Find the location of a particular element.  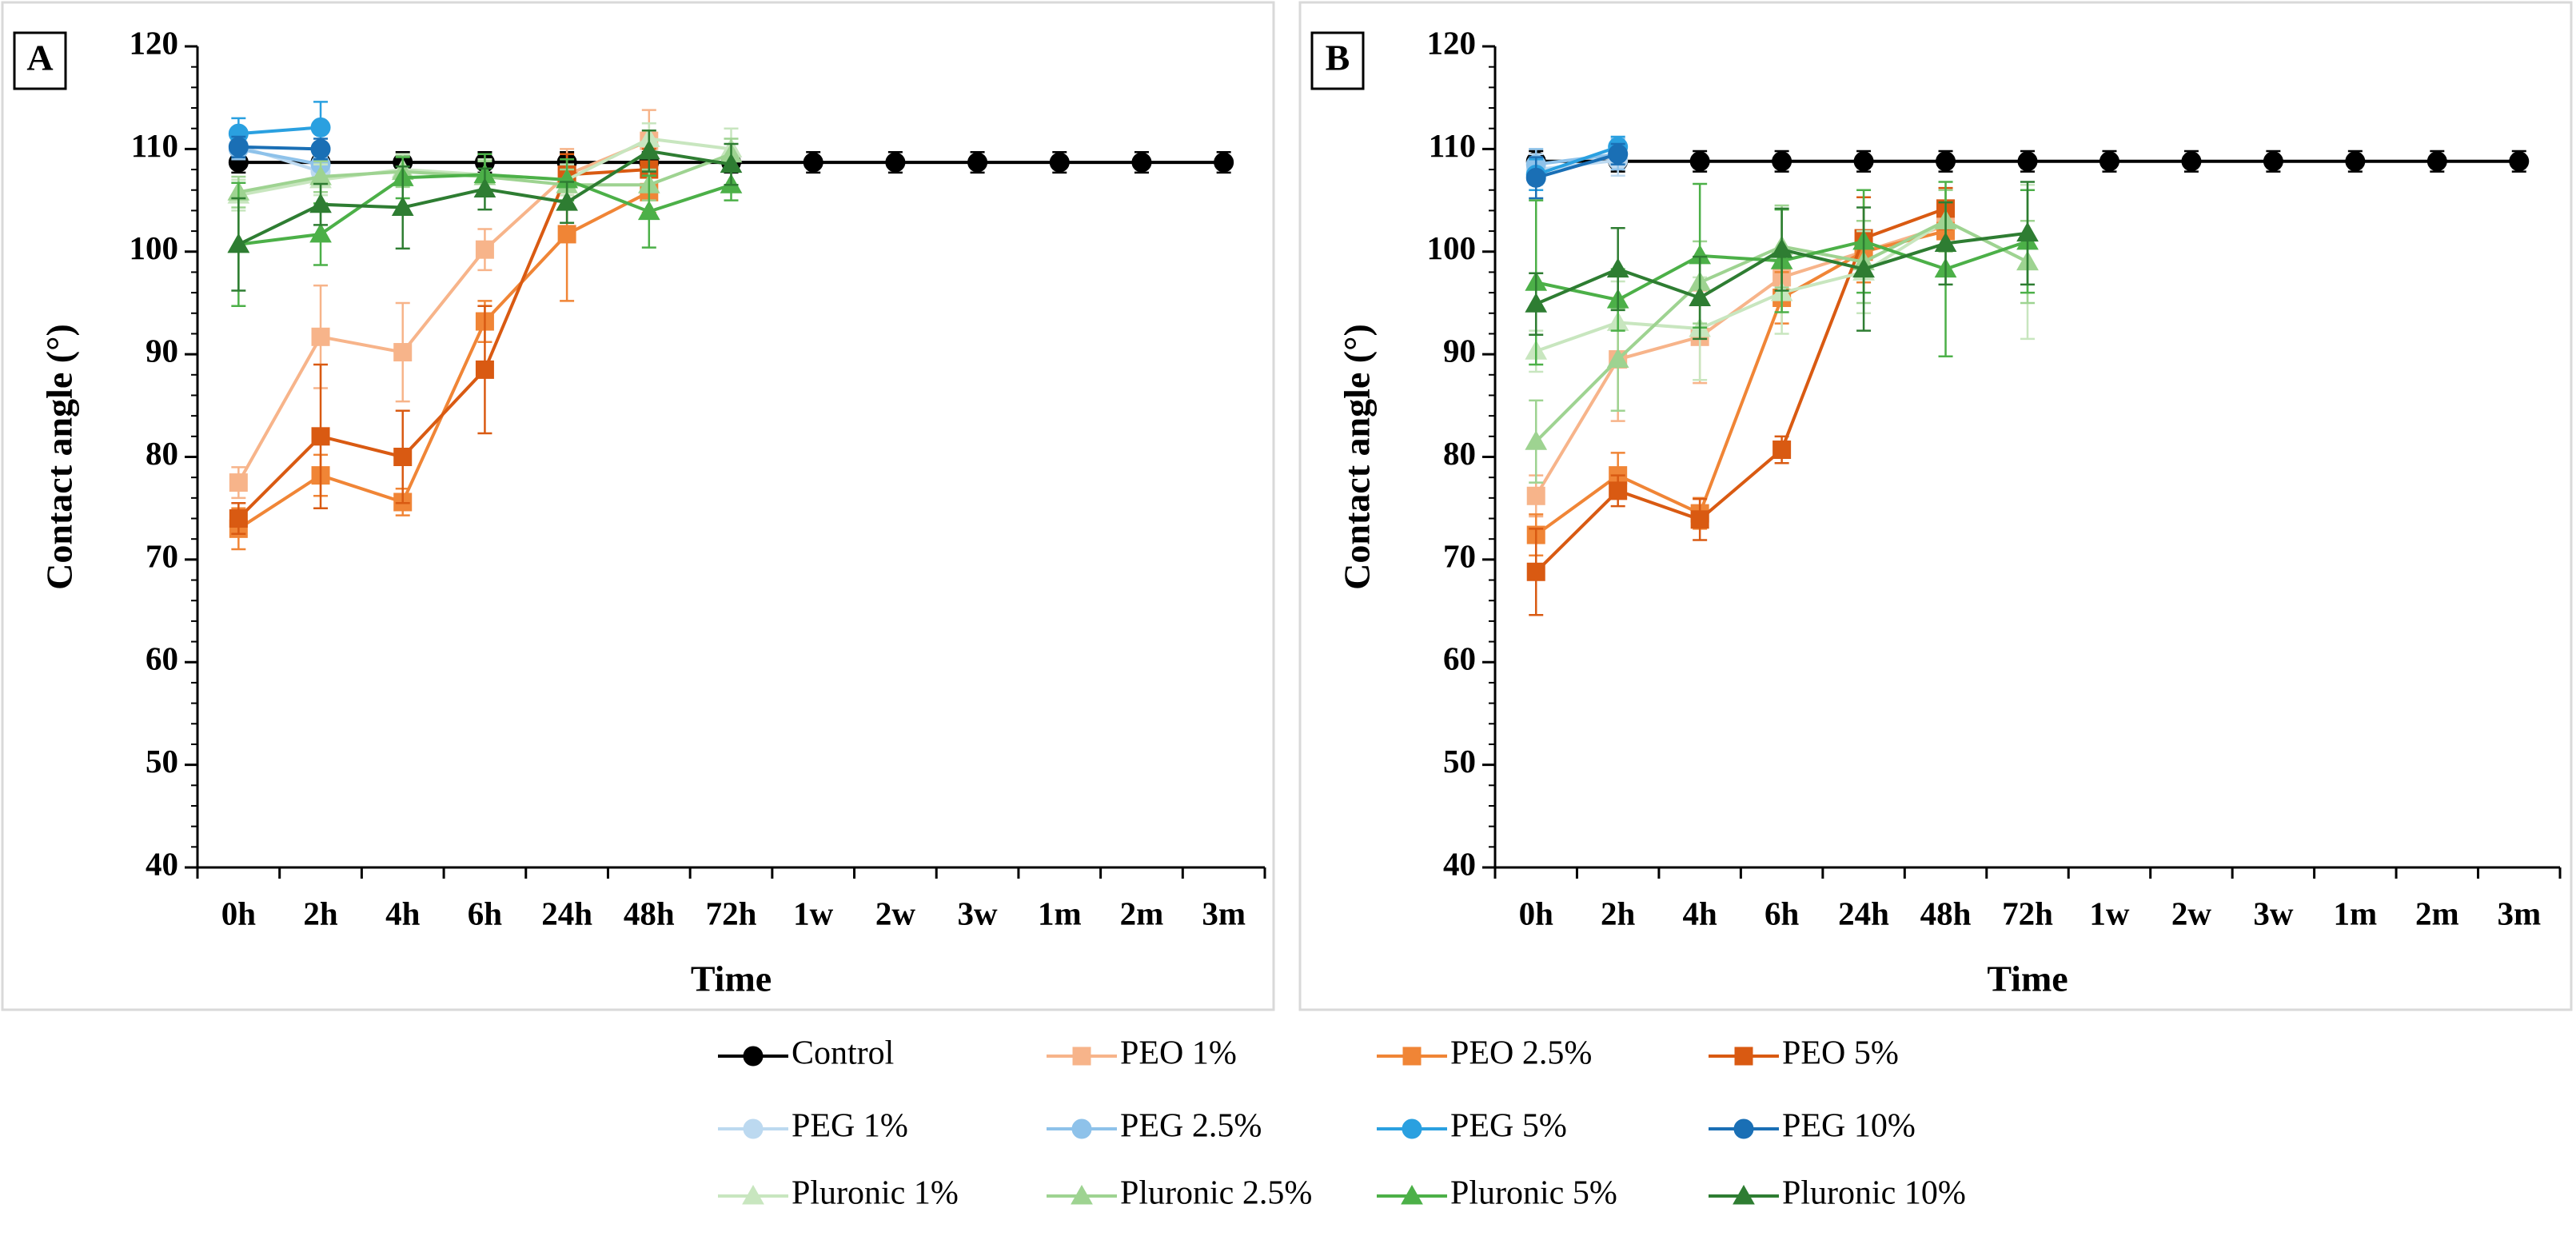

panel-label: B is located at coordinates (1338, 58).